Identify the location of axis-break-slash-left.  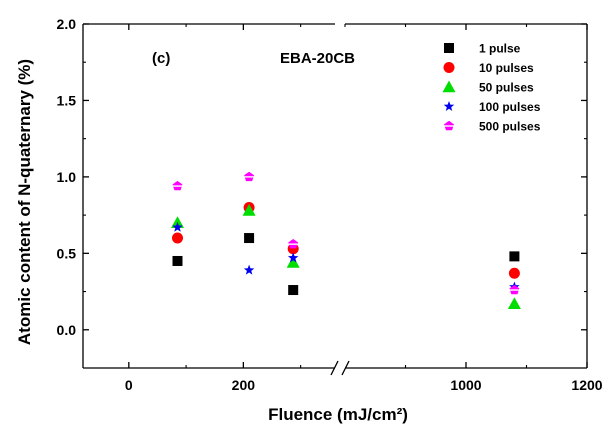
(334, 368).